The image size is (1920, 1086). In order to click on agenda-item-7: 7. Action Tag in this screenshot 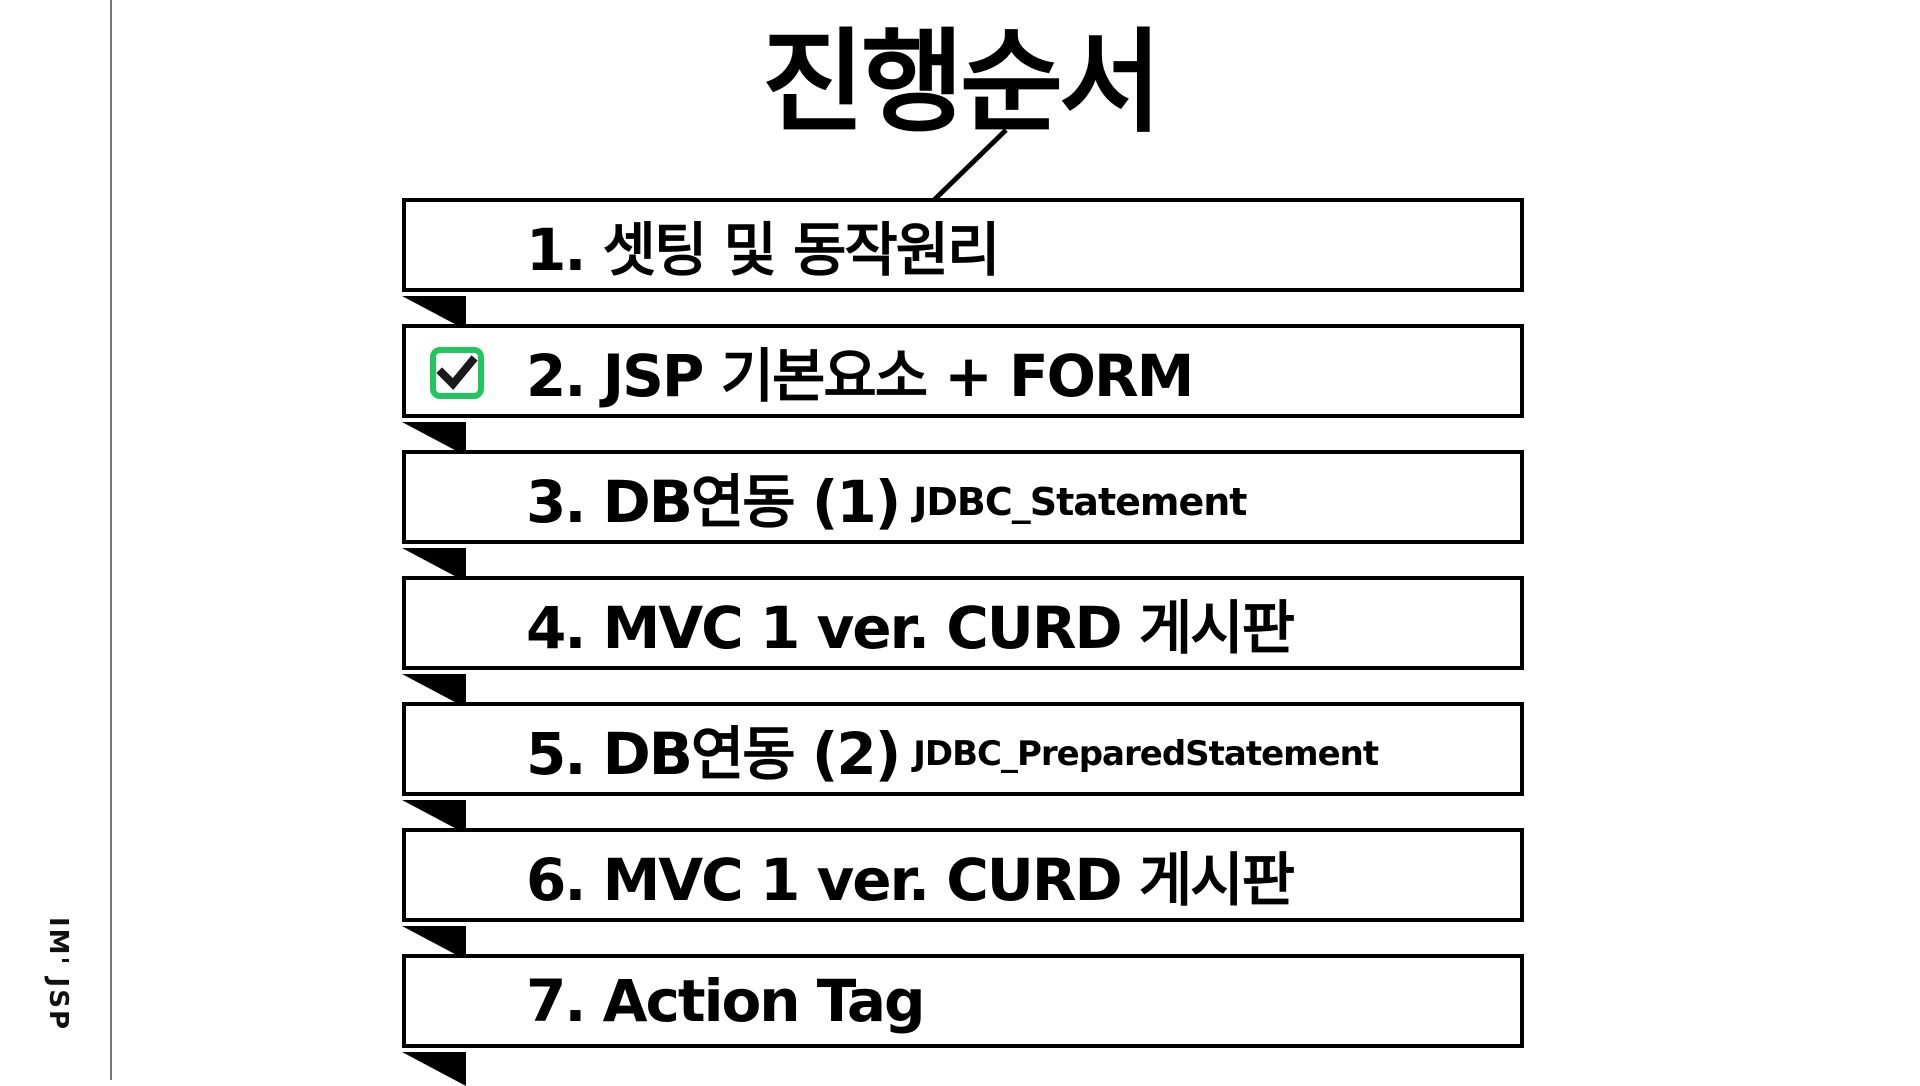, I will do `click(963, 1020)`.